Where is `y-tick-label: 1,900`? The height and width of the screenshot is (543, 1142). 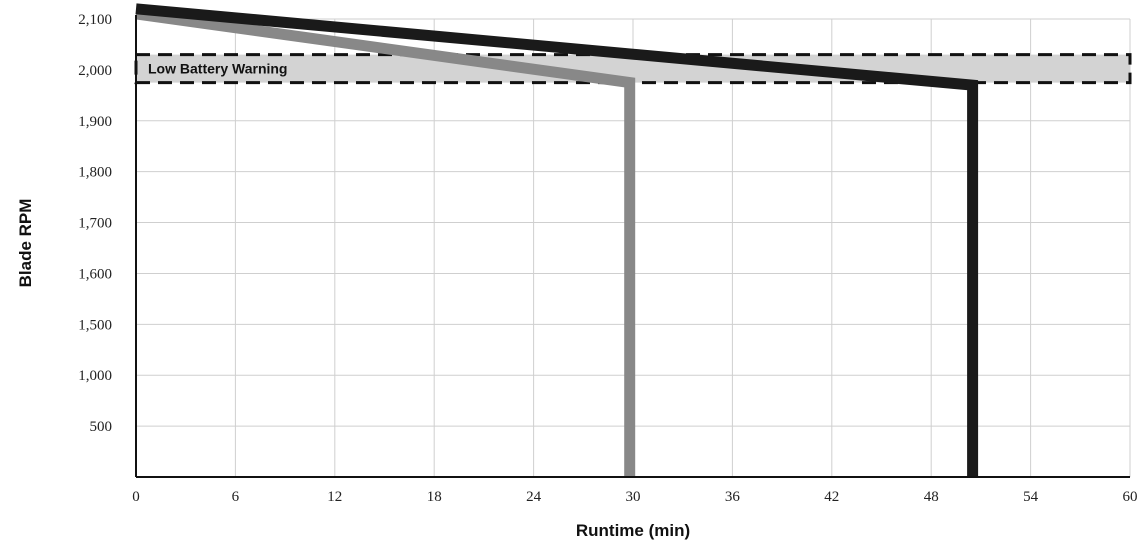 y-tick-label: 1,900 is located at coordinates (95, 122).